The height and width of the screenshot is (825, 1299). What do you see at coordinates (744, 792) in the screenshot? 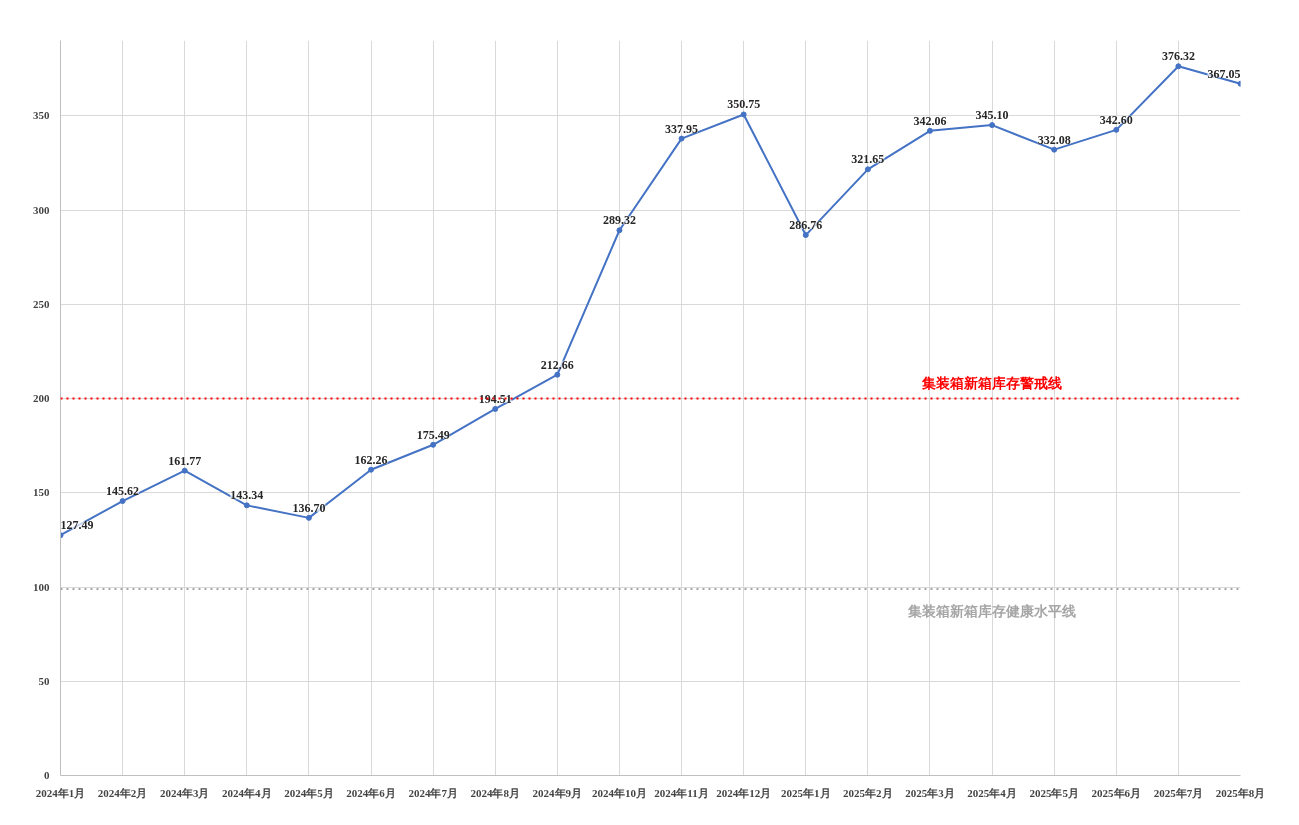
I see `x-tick-label: 2024年12月` at bounding box center [744, 792].